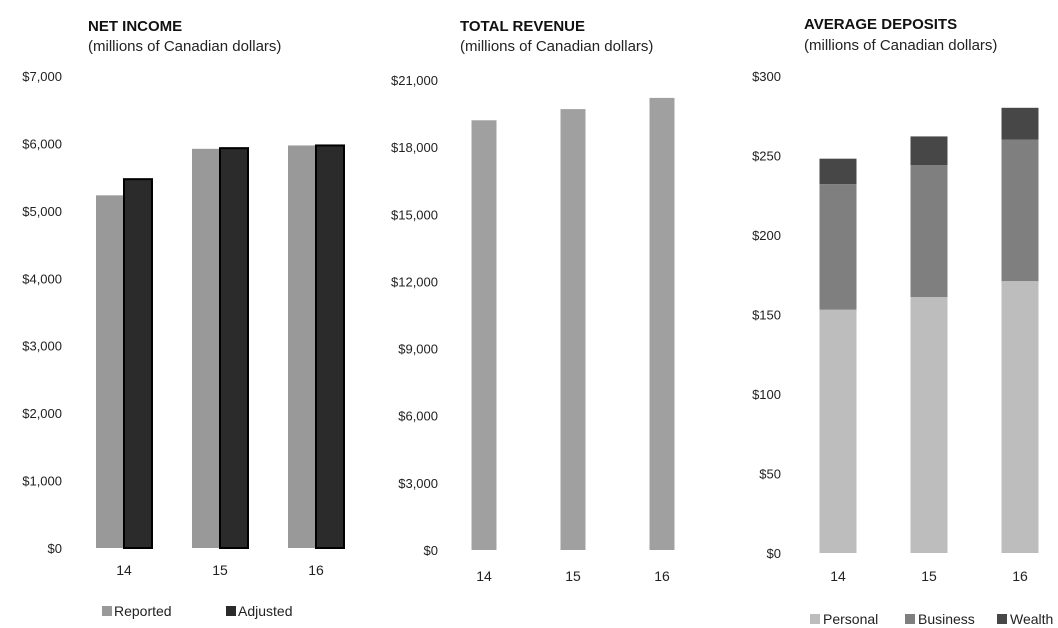 The image size is (1058, 628). Describe the element at coordinates (414, 80) in the screenshot. I see `total-revenue-y-tick-label: $21,000` at that location.